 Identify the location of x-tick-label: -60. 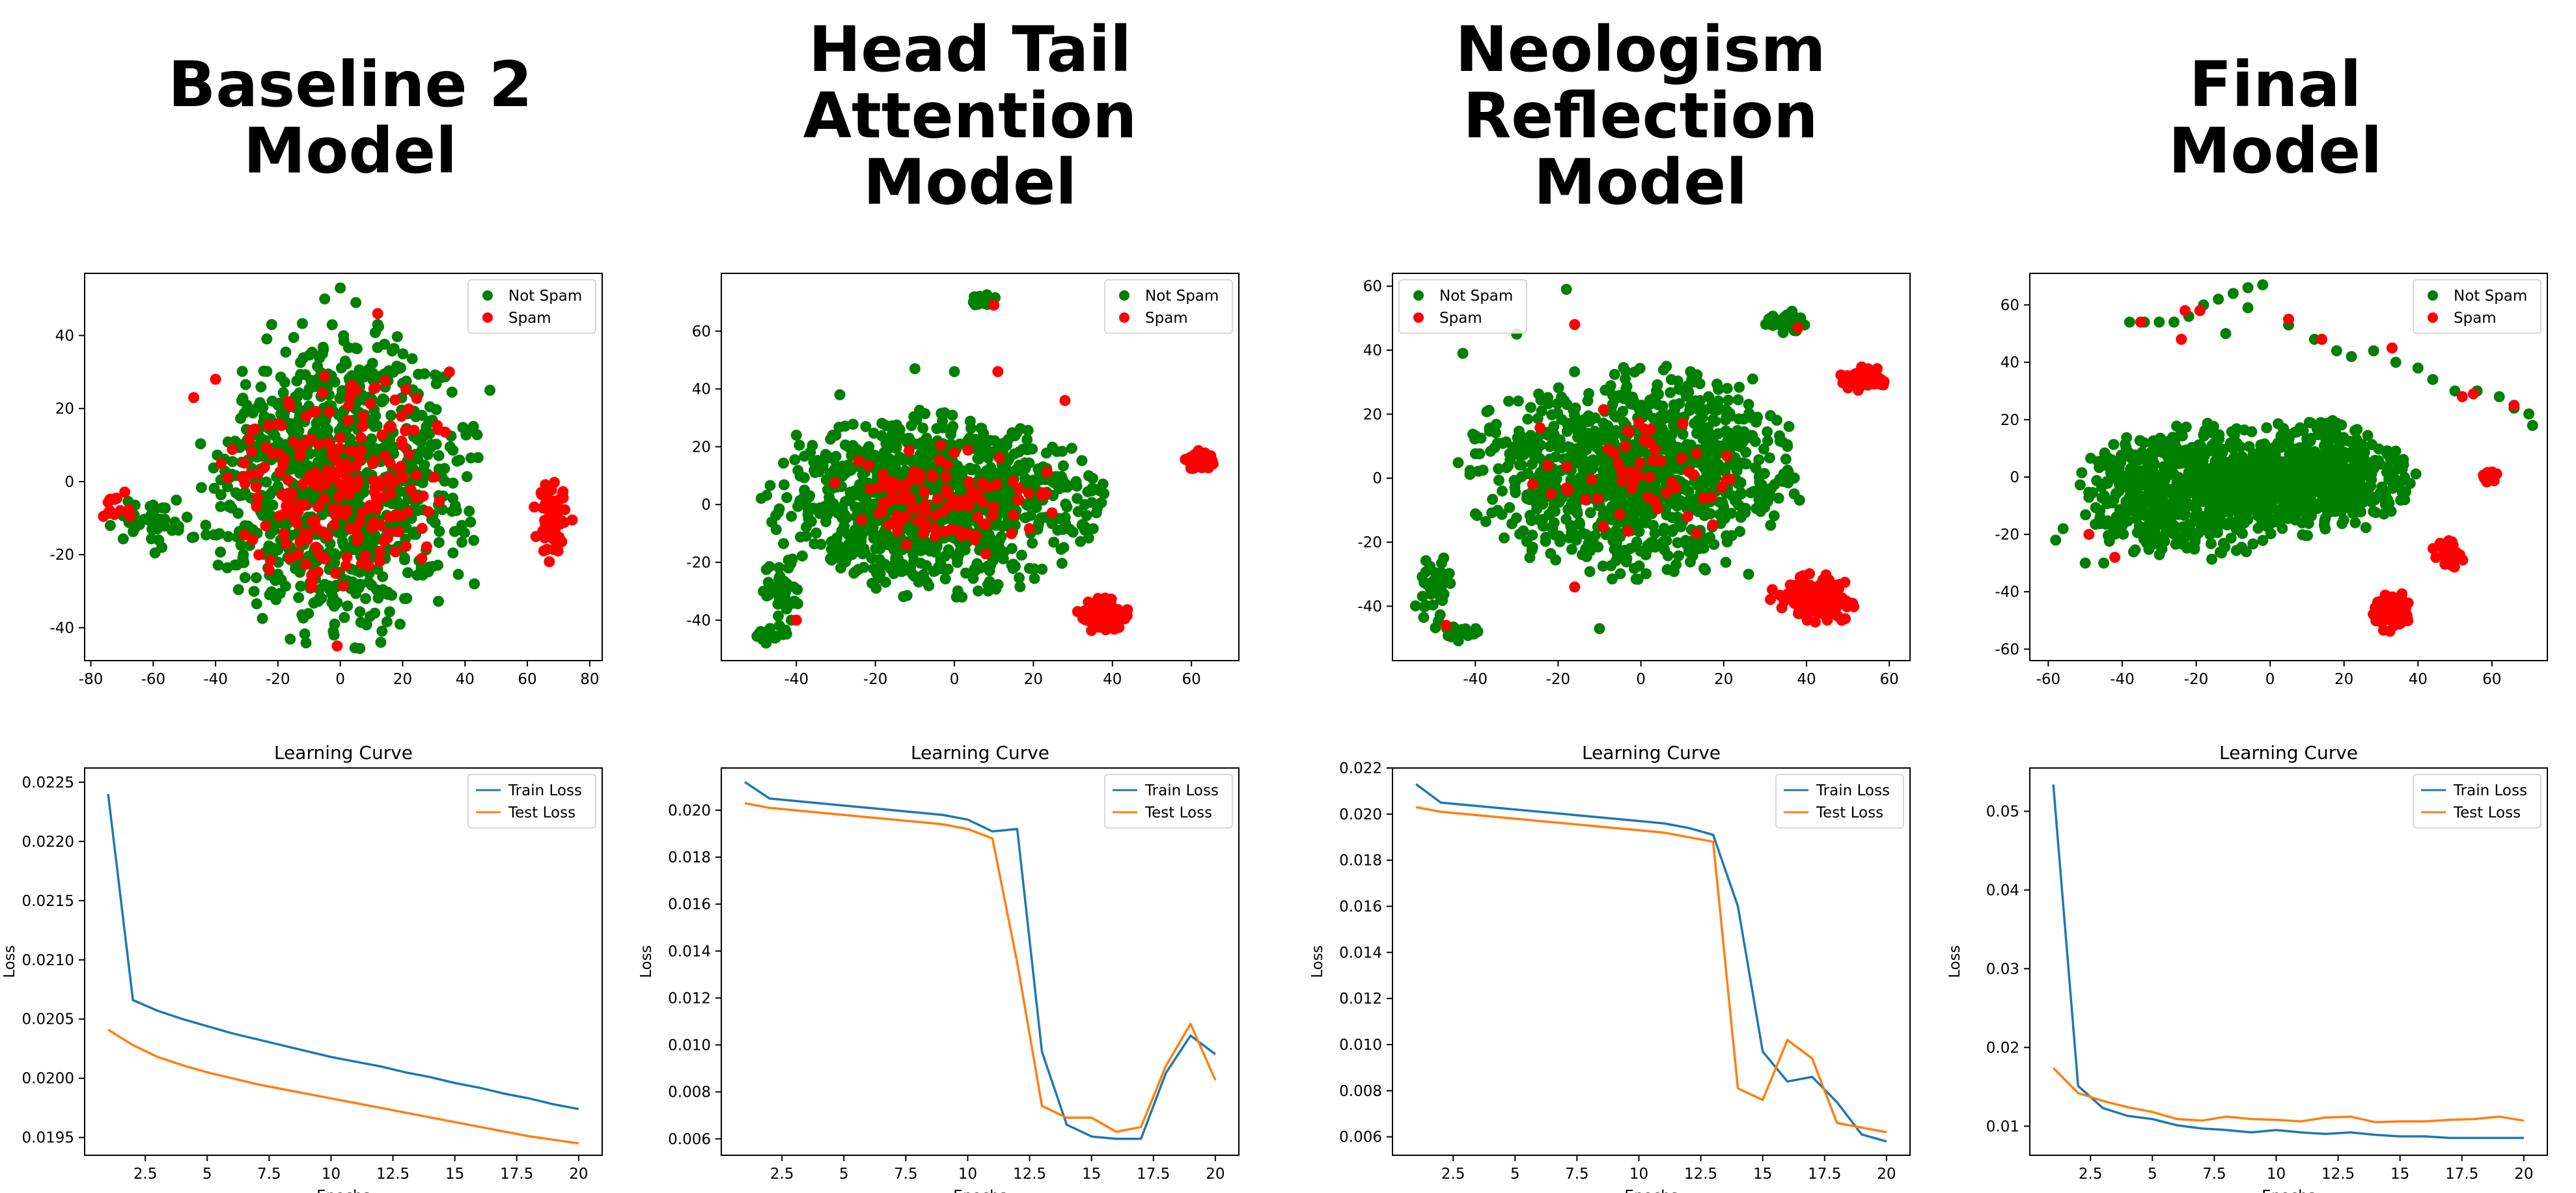
(153, 679).